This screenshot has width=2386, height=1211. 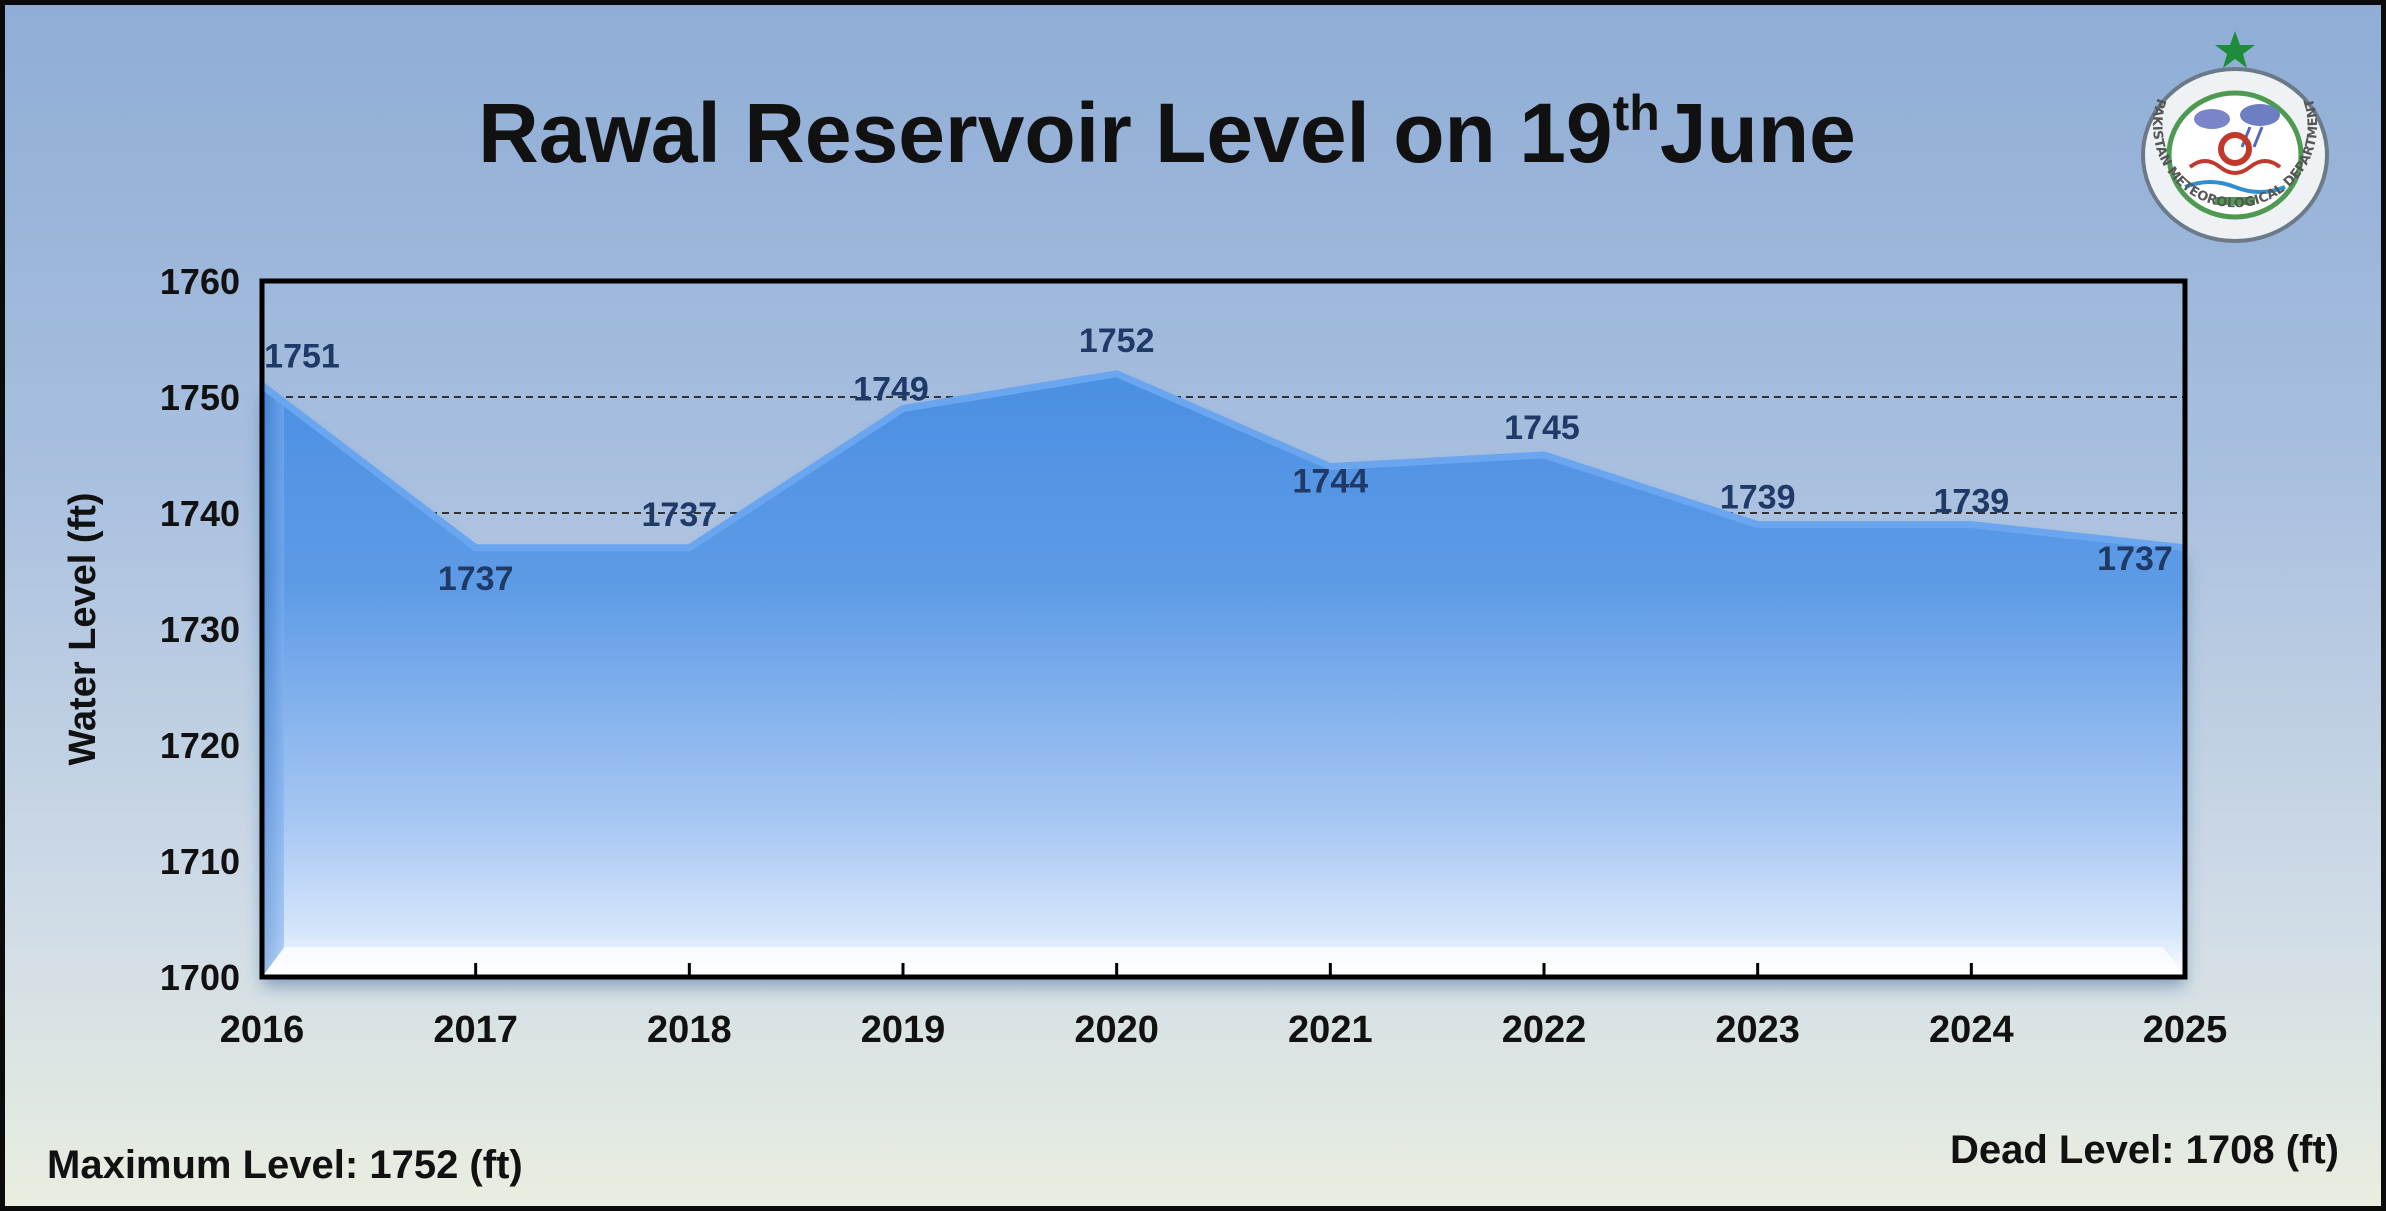 What do you see at coordinates (200, 861) in the screenshot?
I see `y-tick-label: 1710` at bounding box center [200, 861].